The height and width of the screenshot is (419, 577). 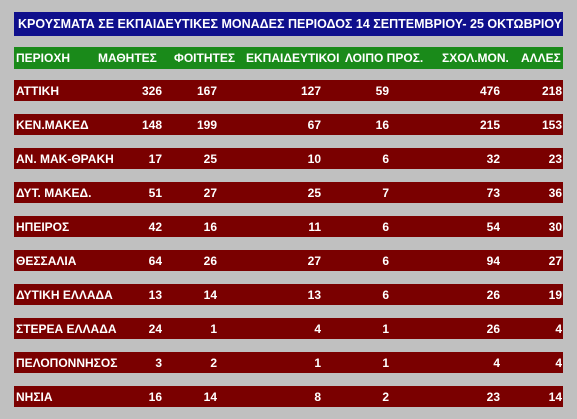 What do you see at coordinates (155, 192) in the screenshot?
I see `students-cell: 51` at bounding box center [155, 192].